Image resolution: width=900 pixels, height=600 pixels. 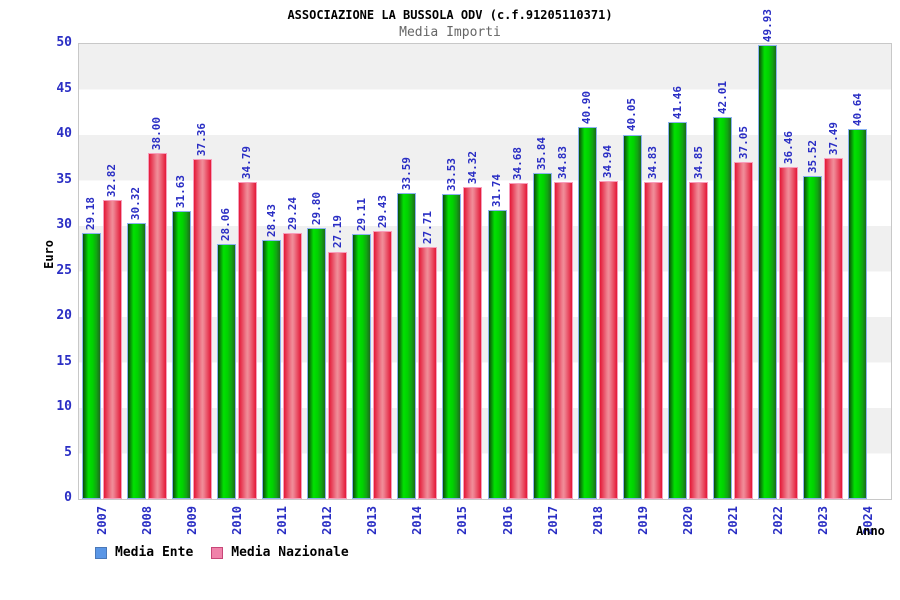 I want to click on bar-media-ente-2023, so click(x=813, y=337).